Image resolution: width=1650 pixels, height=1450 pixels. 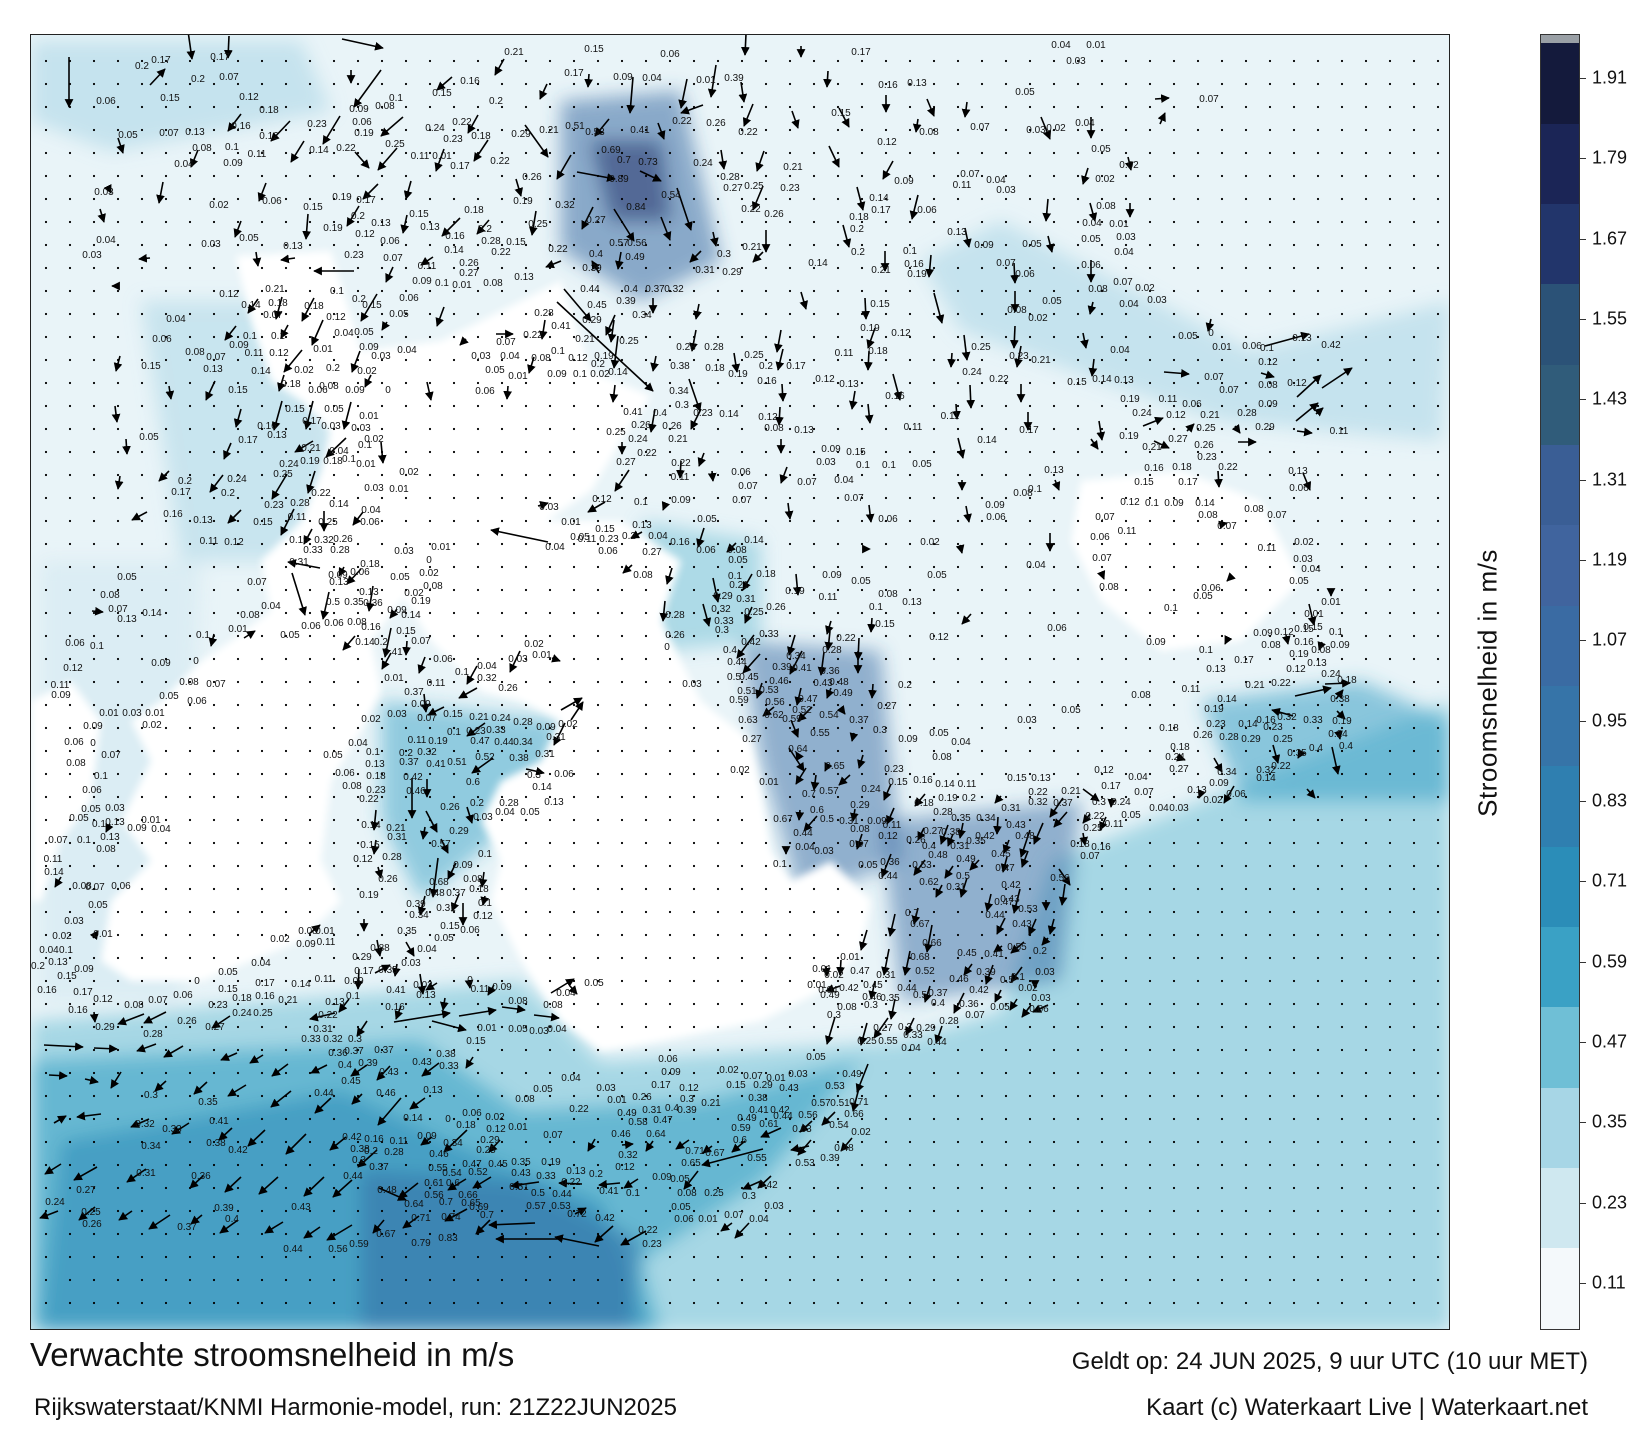 What do you see at coordinates (1610, 479) in the screenshot?
I see `colorbar-tick-label: 1.31` at bounding box center [1610, 479].